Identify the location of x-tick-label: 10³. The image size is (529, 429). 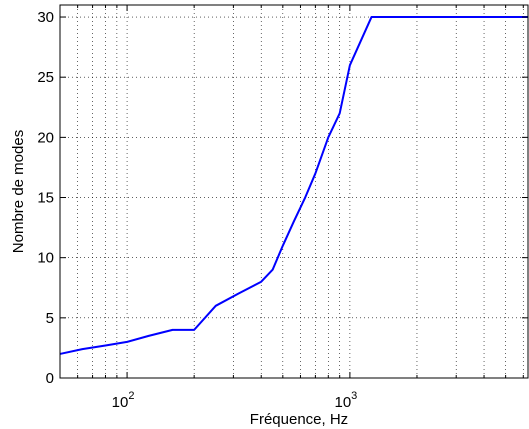
(345, 400).